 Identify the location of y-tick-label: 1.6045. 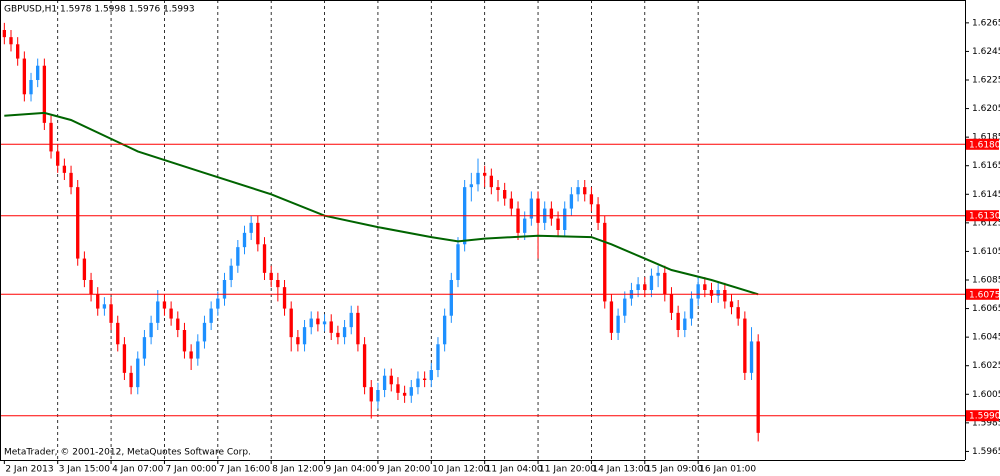
(986, 338).